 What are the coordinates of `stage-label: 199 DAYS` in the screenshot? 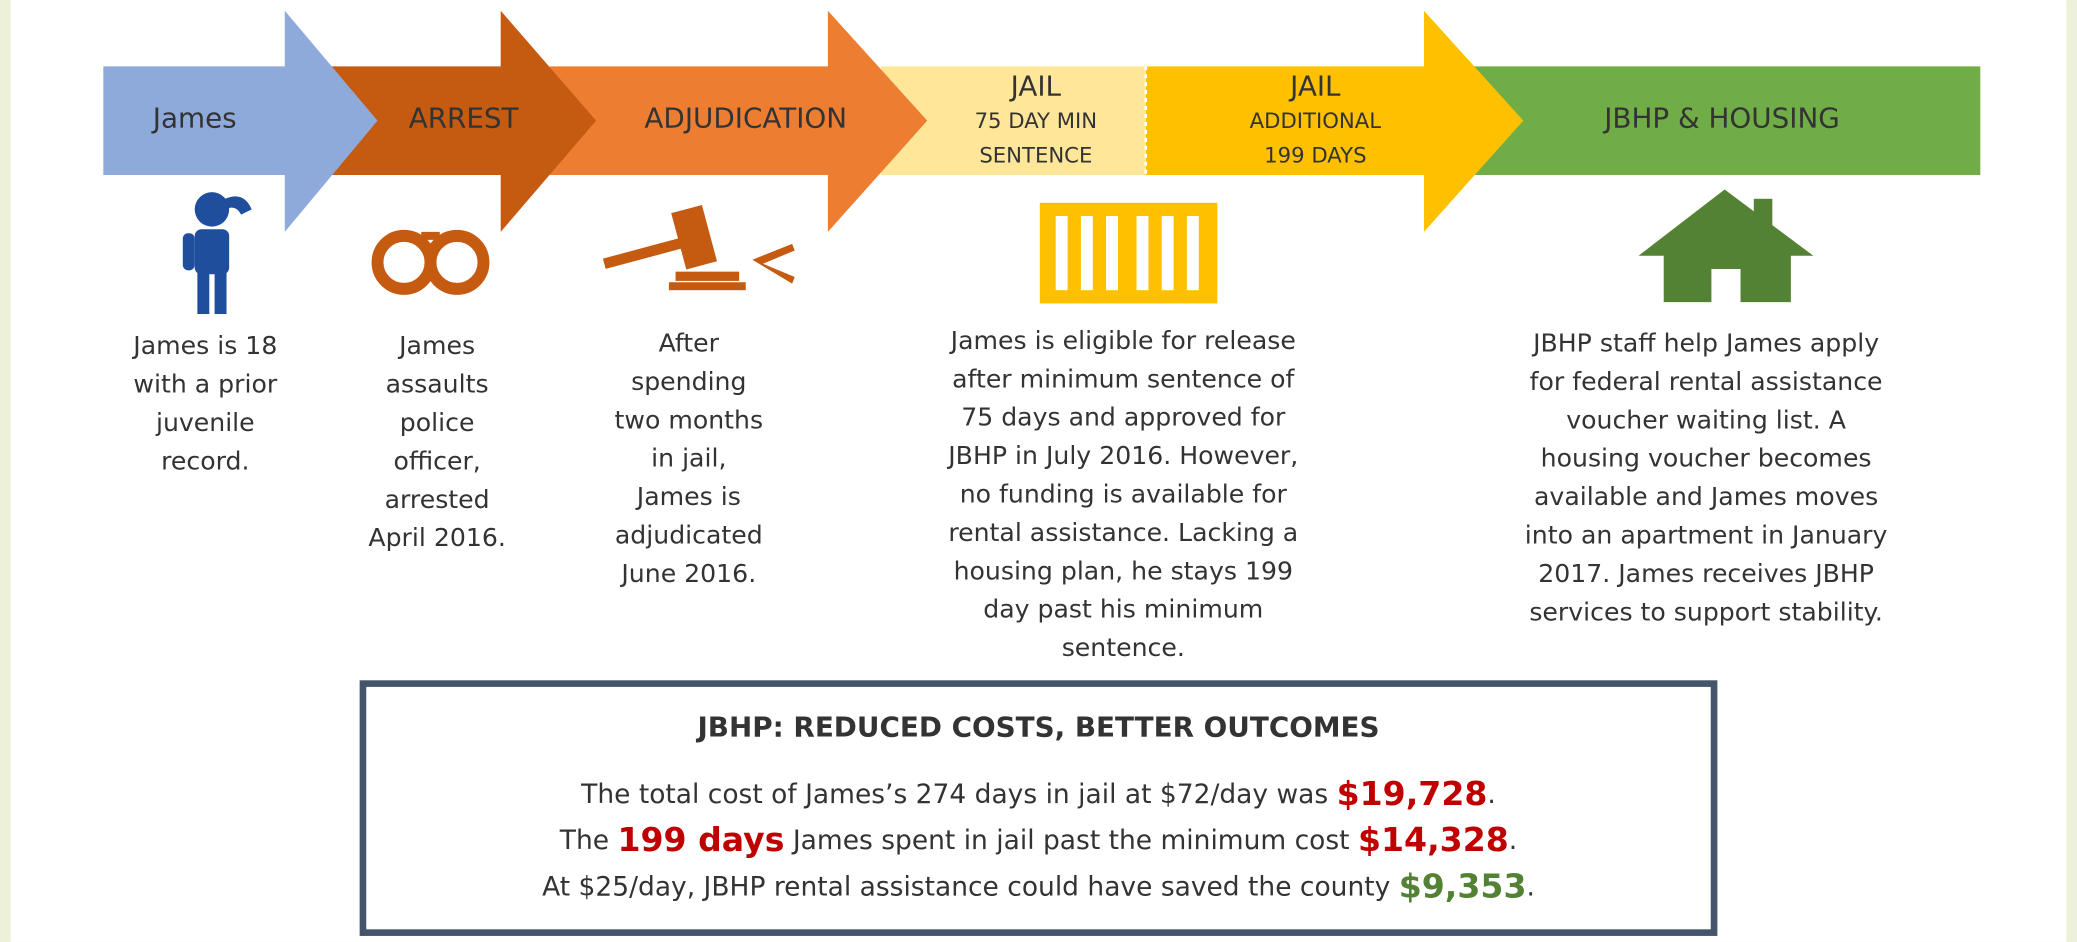 It's located at (1315, 154).